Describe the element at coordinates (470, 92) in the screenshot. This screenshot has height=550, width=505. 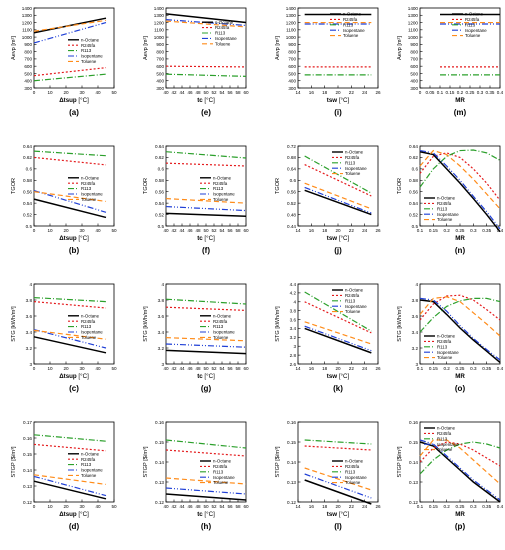
I see `x-tick-label: 0.25` at that location.